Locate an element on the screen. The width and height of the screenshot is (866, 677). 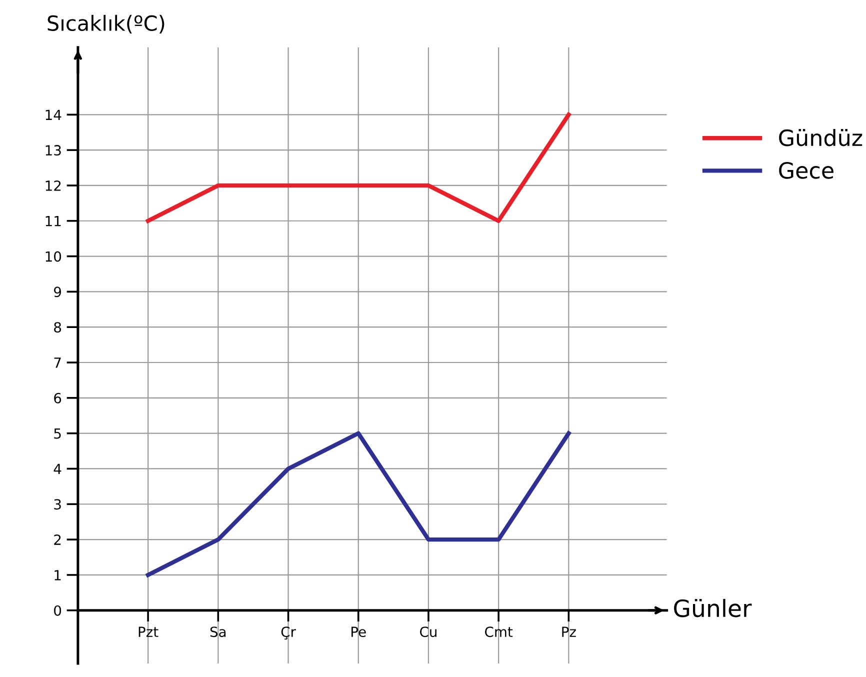
x-tick-label: Cu is located at coordinates (428, 632).